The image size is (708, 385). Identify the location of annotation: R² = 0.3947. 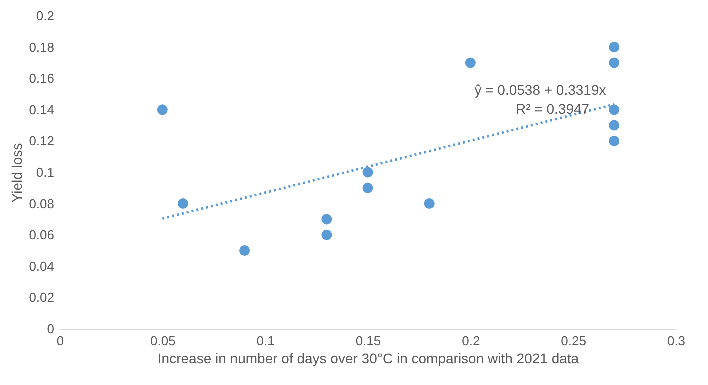
(553, 108).